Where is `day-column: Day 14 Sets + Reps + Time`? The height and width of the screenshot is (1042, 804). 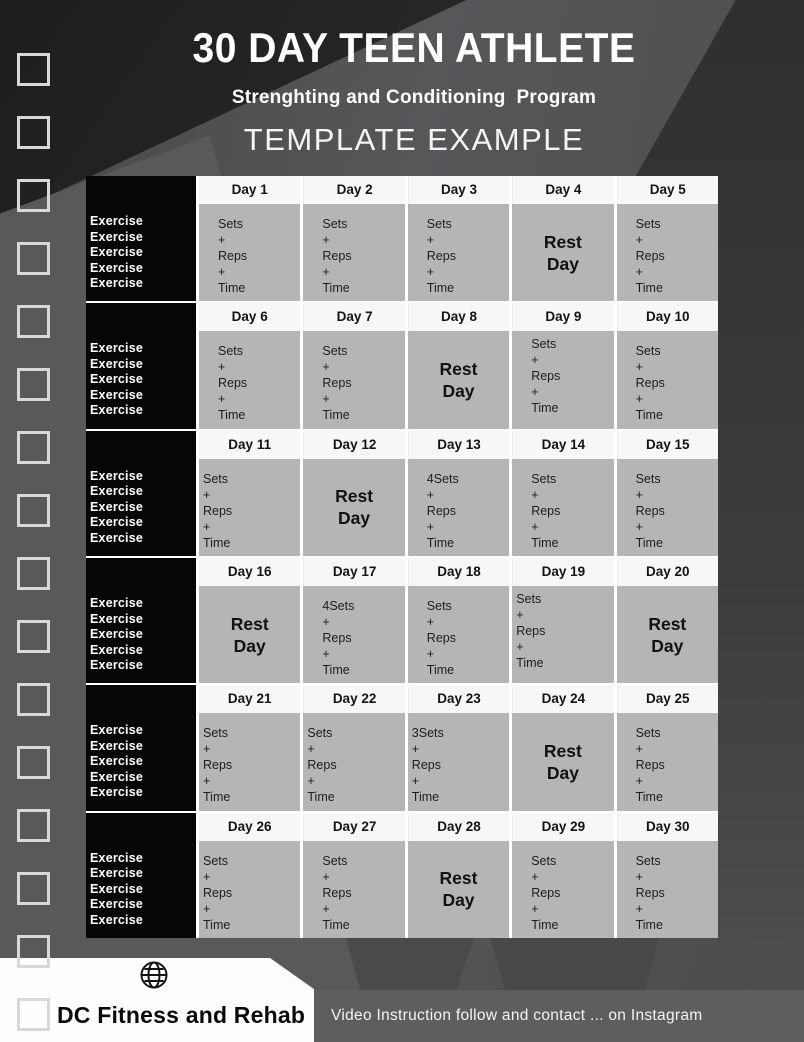 day-column: Day 14 Sets + Reps + Time is located at coordinates (563, 493).